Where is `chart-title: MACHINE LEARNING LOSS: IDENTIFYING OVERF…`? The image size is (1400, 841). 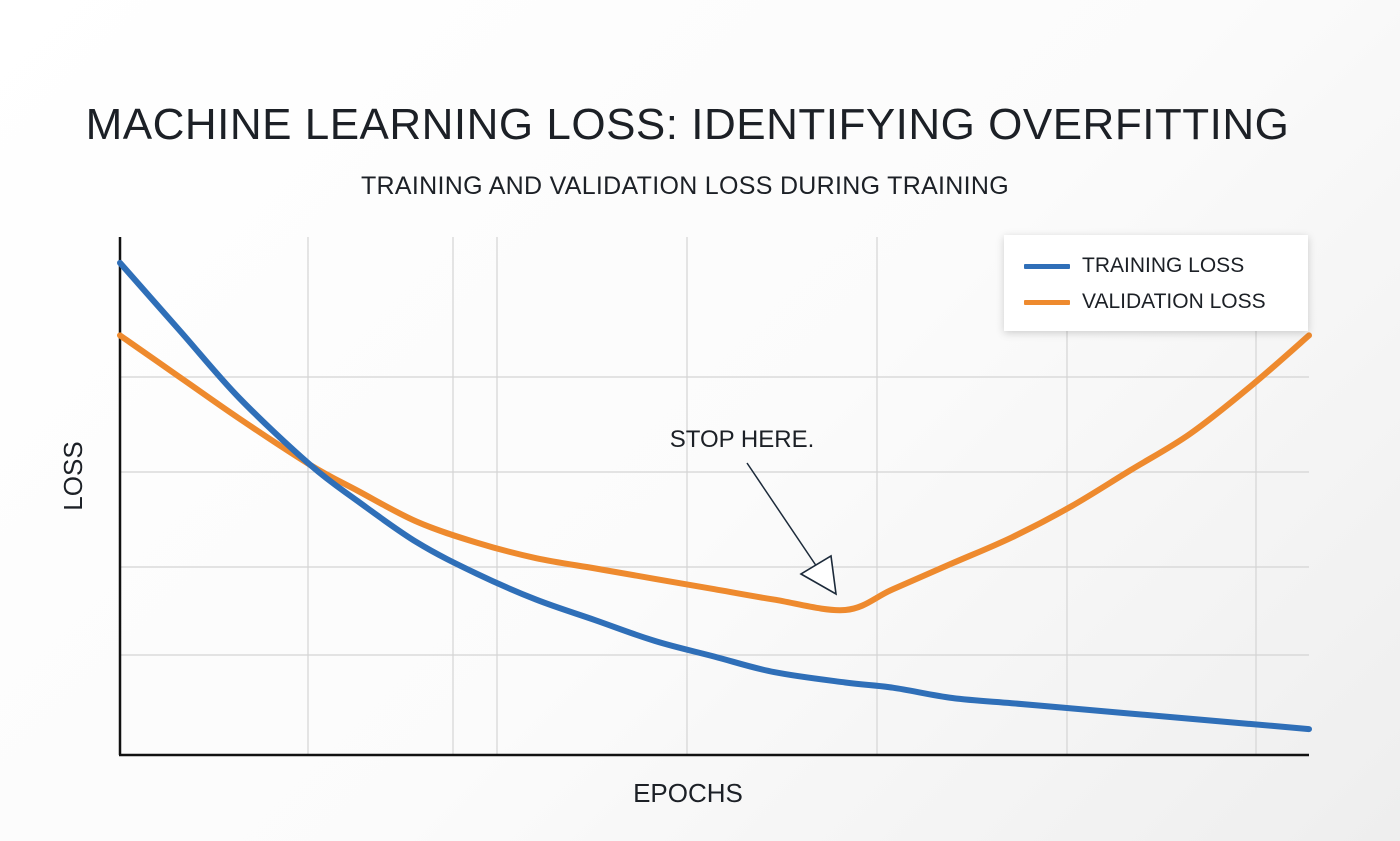 chart-title: MACHINE LEARNING LOSS: IDENTIFYING OVERF… is located at coordinates (687, 124).